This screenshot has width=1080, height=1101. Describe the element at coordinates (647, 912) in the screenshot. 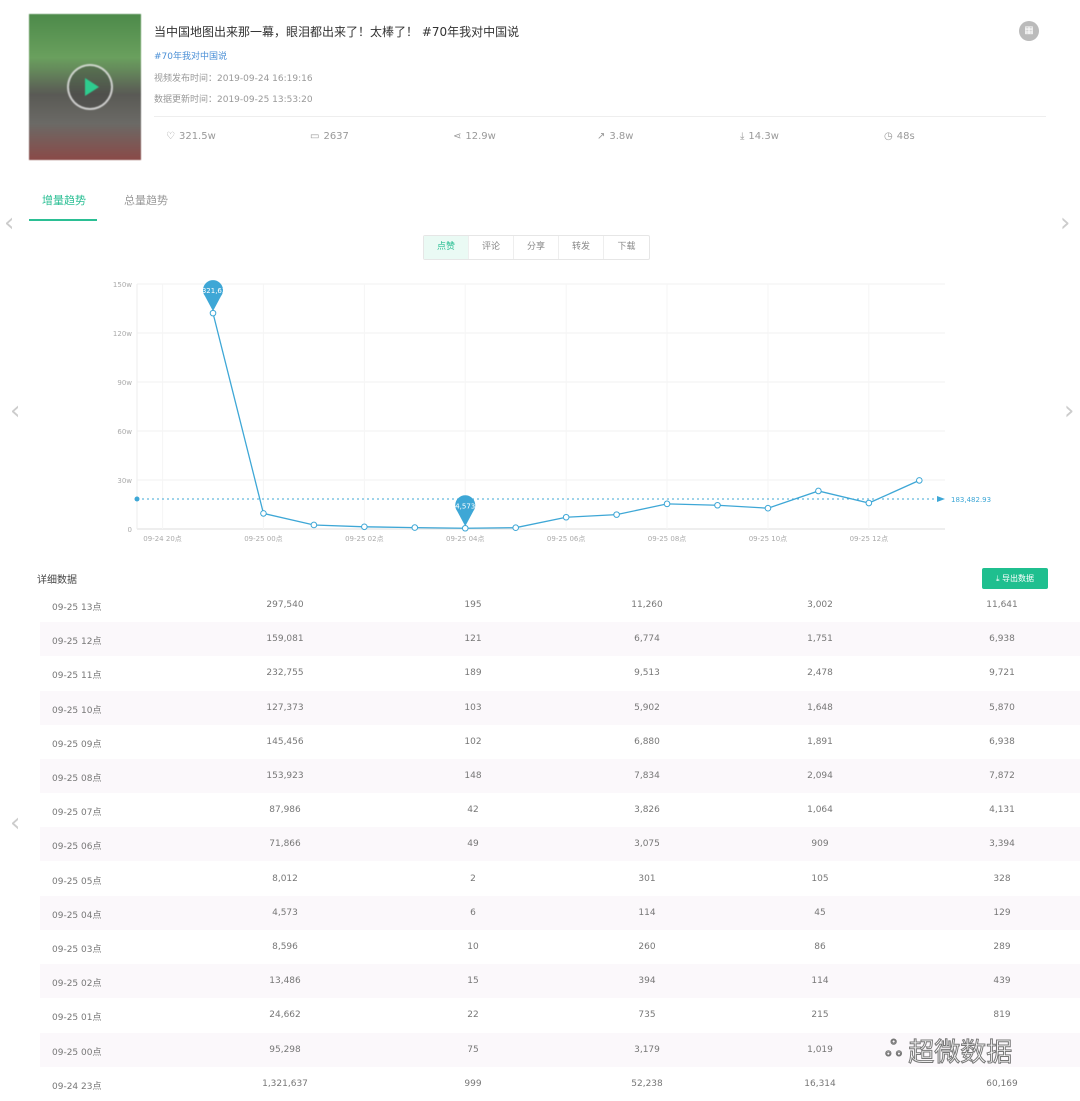

I see `table-cell: 114` at that location.